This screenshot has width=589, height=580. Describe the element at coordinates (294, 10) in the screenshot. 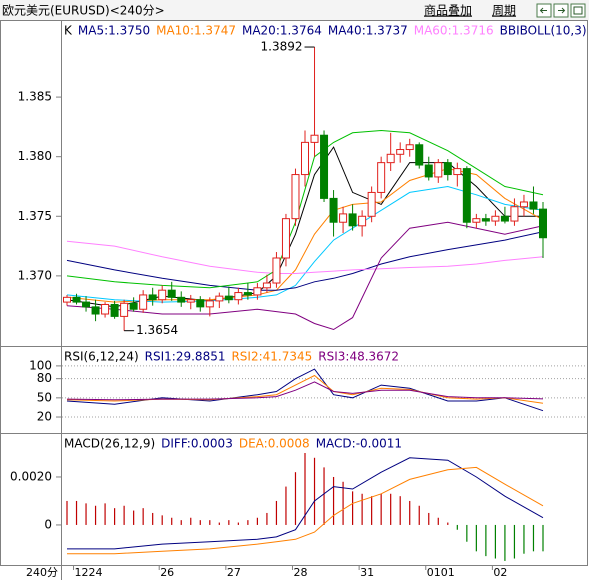

I see `header-bar` at that location.